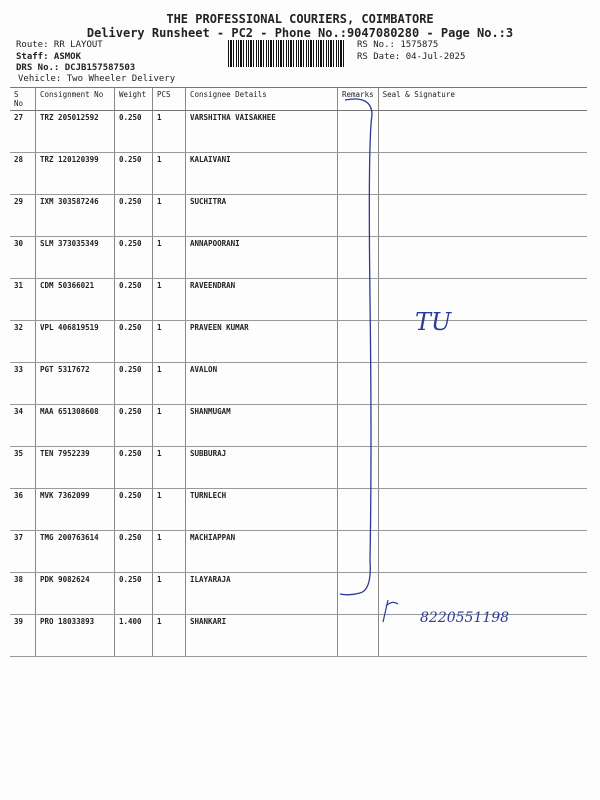 The height and width of the screenshot is (800, 600). I want to click on table-row: 32 VPL 406819519 0.250 1 PRAVEEN KUMAR, so click(298, 341).